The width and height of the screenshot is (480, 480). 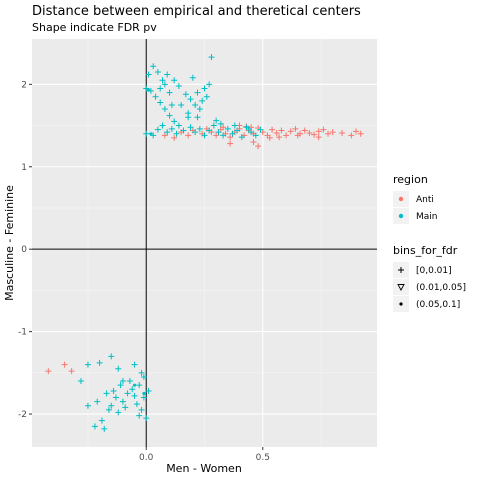 What do you see at coordinates (22, 415) in the screenshot?
I see `y-tick-label: -2` at bounding box center [22, 415].